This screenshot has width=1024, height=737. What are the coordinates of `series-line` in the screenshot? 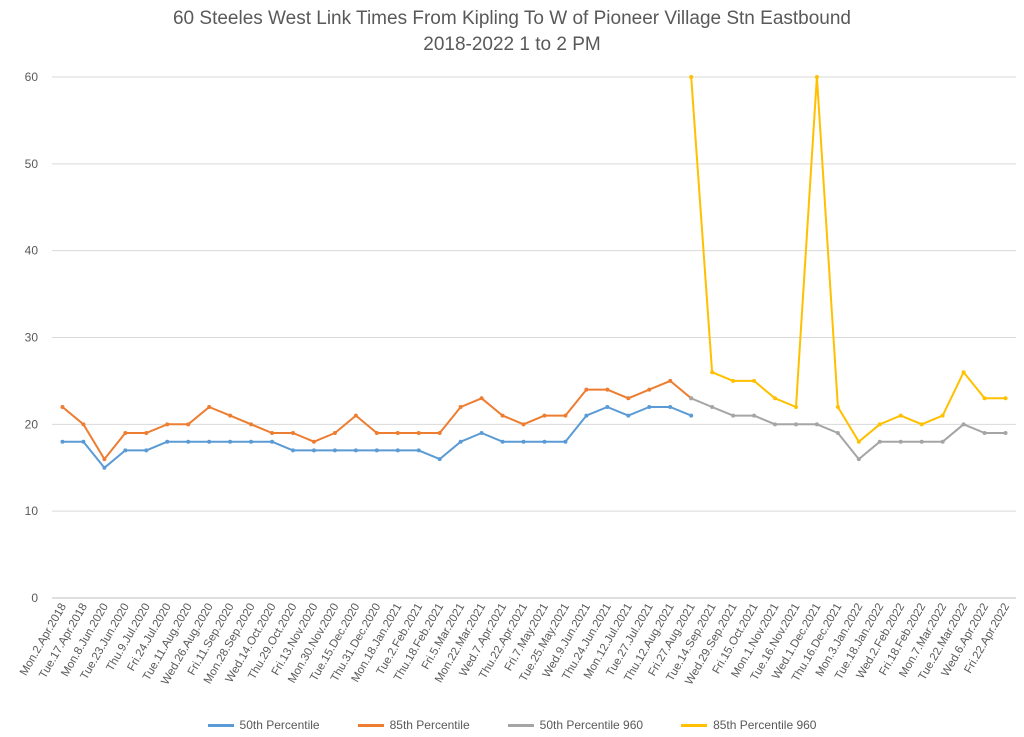 It's located at (848, 429).